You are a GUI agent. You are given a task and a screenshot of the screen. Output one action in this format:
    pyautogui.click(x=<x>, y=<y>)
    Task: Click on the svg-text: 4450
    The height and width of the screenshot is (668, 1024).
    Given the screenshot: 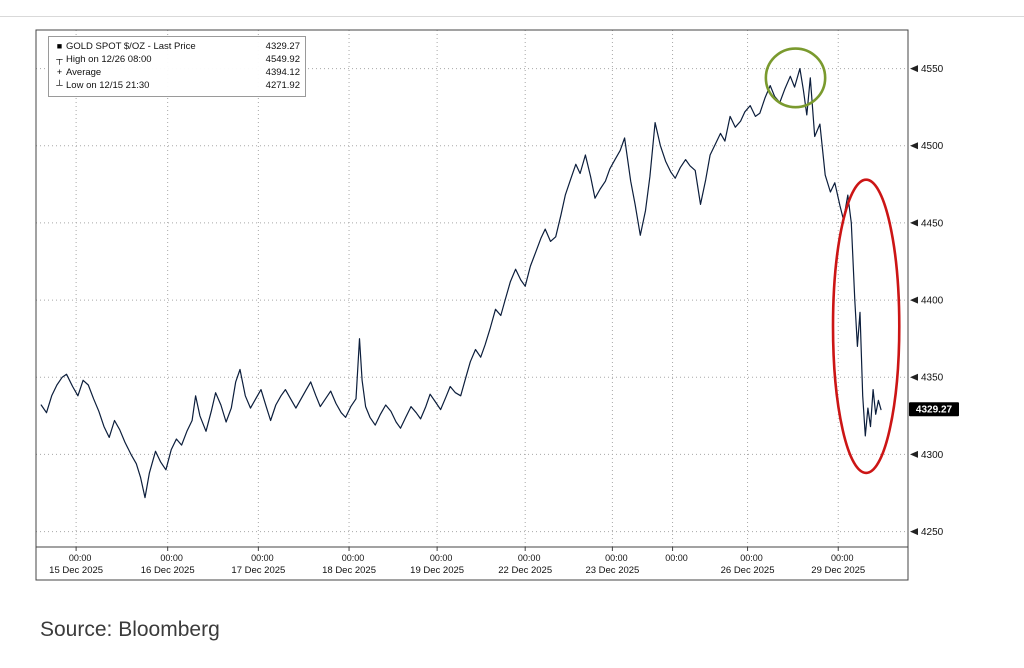 What is the action you would take?
    pyautogui.click(x=932, y=223)
    